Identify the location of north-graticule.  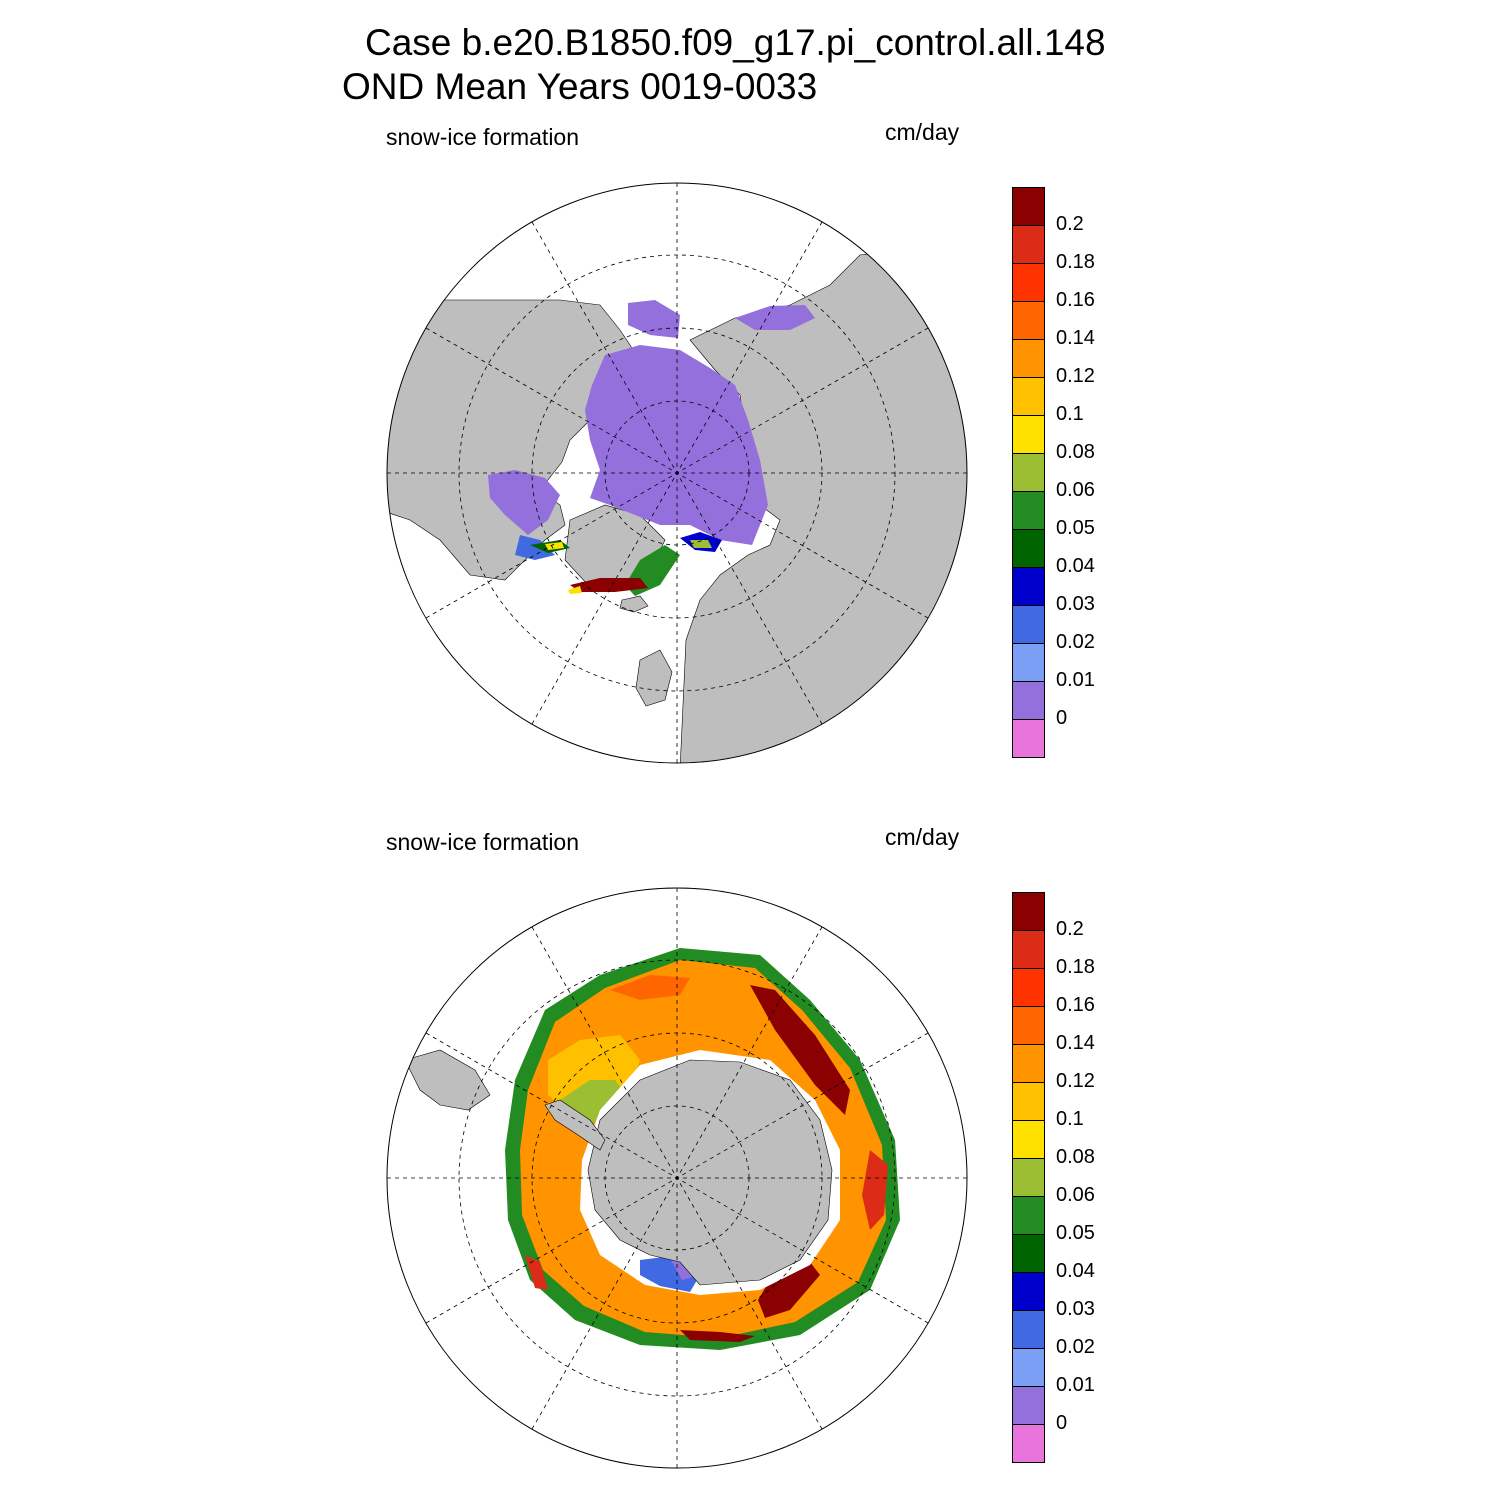
(677, 473).